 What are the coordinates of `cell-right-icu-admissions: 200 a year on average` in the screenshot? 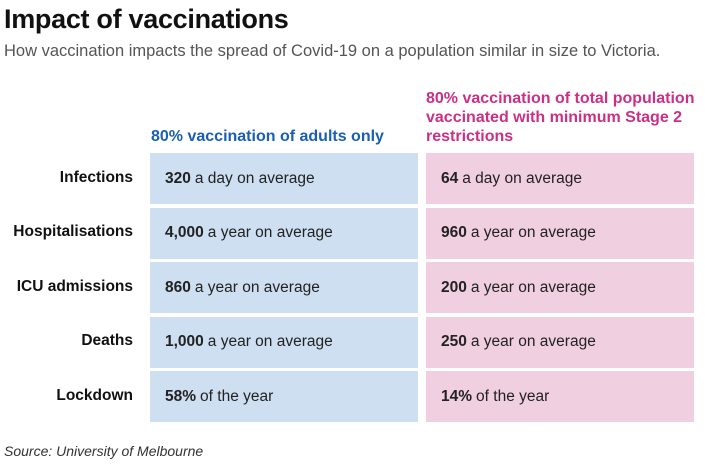 It's located at (560, 287).